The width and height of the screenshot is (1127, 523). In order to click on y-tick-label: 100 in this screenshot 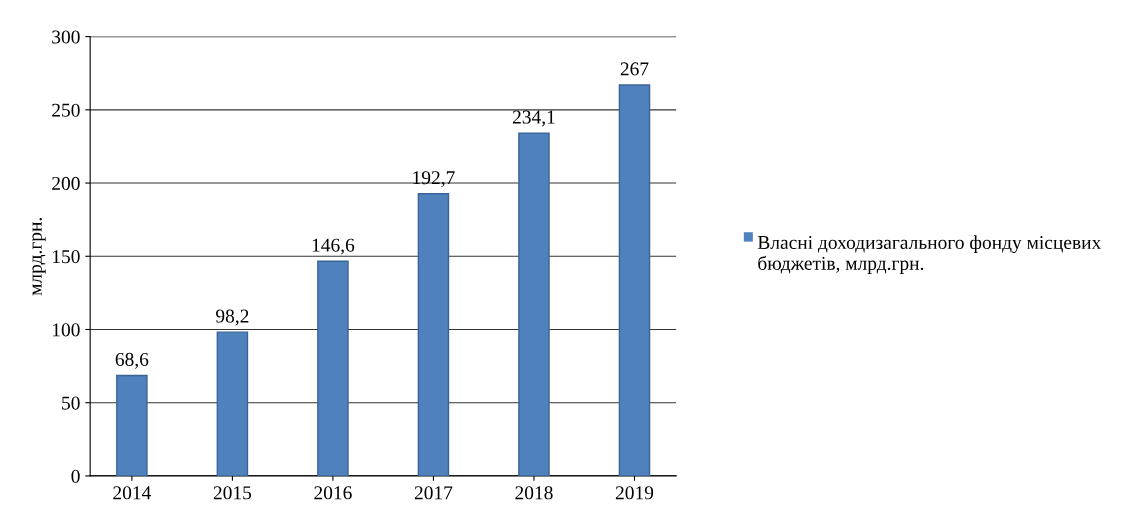, I will do `click(66, 330)`.